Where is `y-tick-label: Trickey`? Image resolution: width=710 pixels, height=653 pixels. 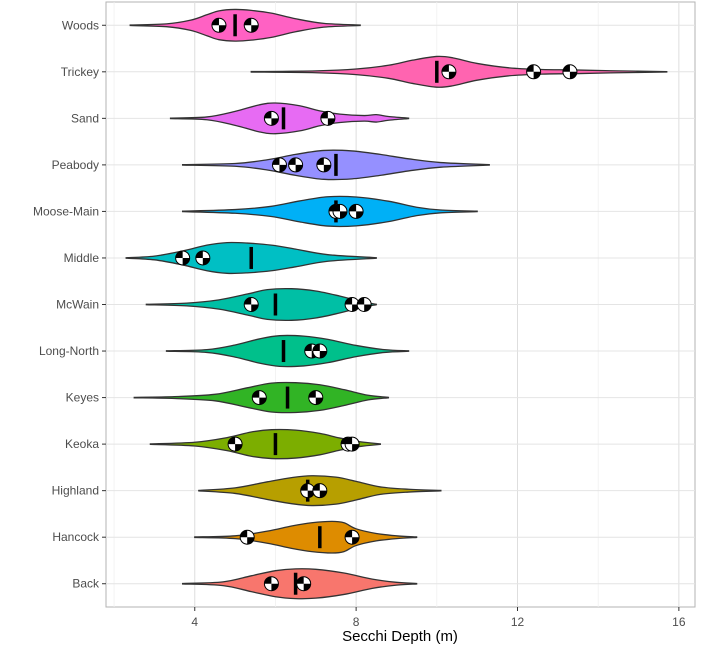 y-tick-label: Trickey is located at coordinates (80, 72).